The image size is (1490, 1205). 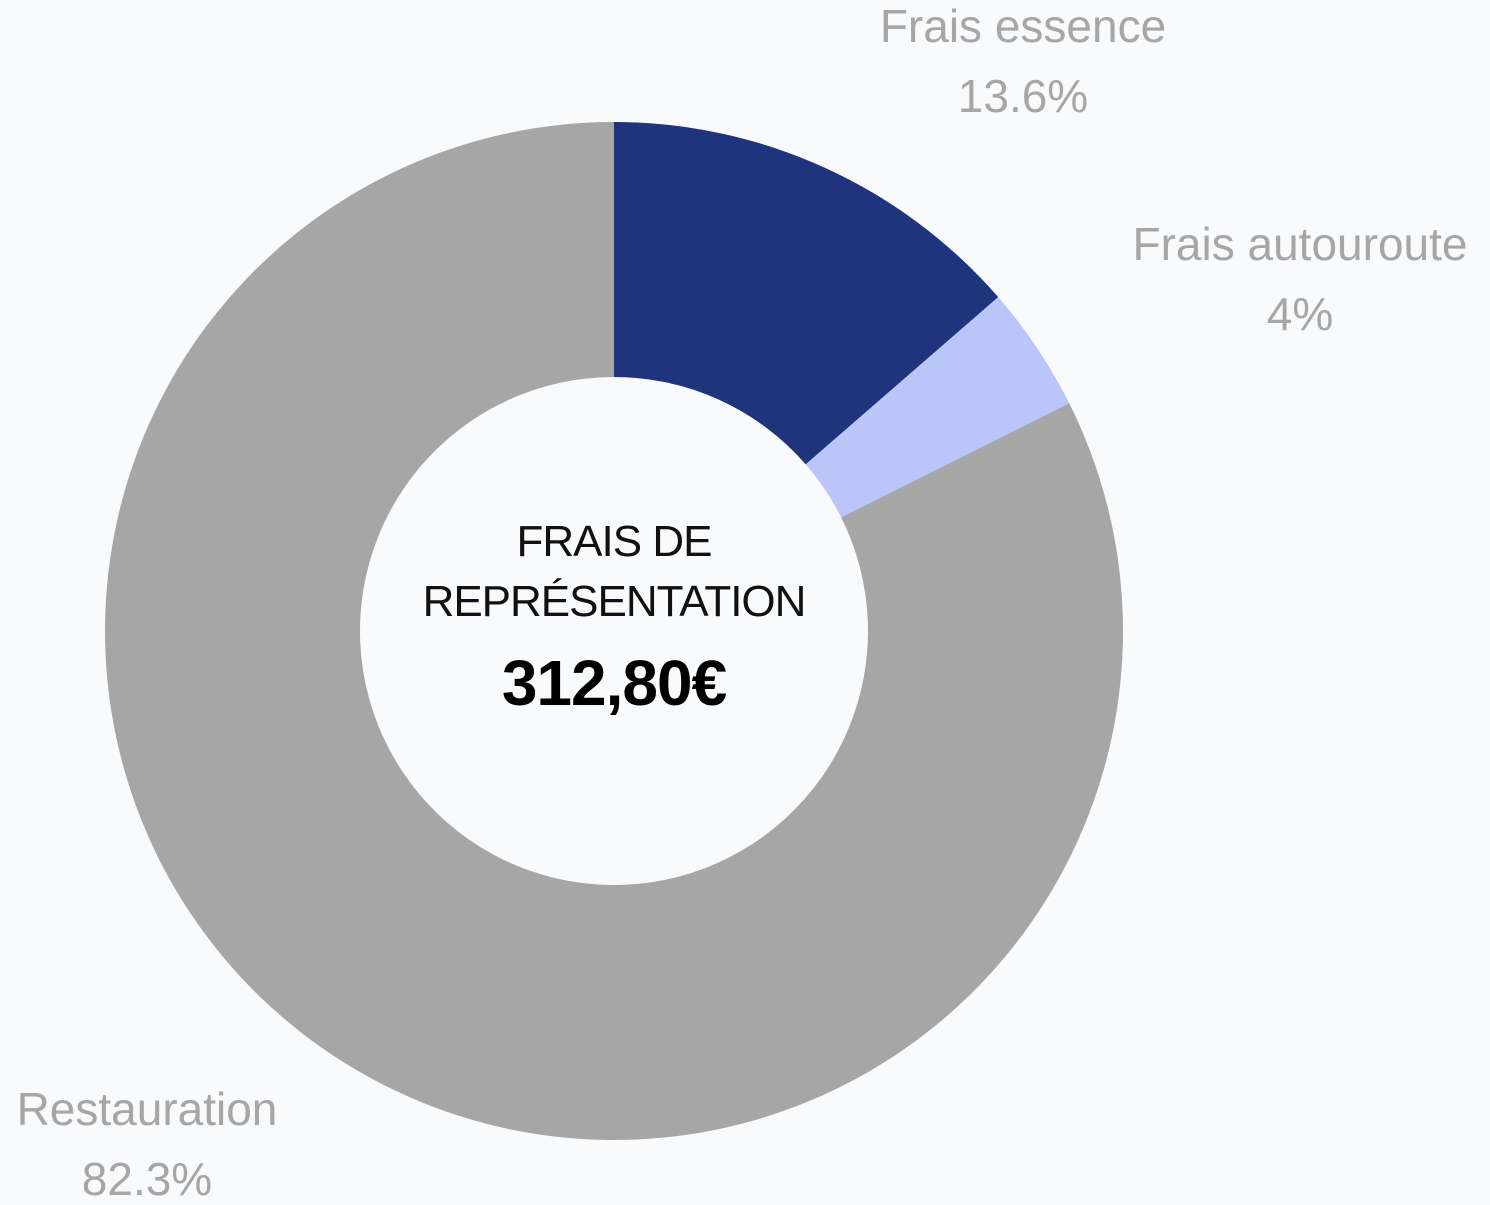 What do you see at coordinates (614, 683) in the screenshot?
I see `center-value: 312,80€` at bounding box center [614, 683].